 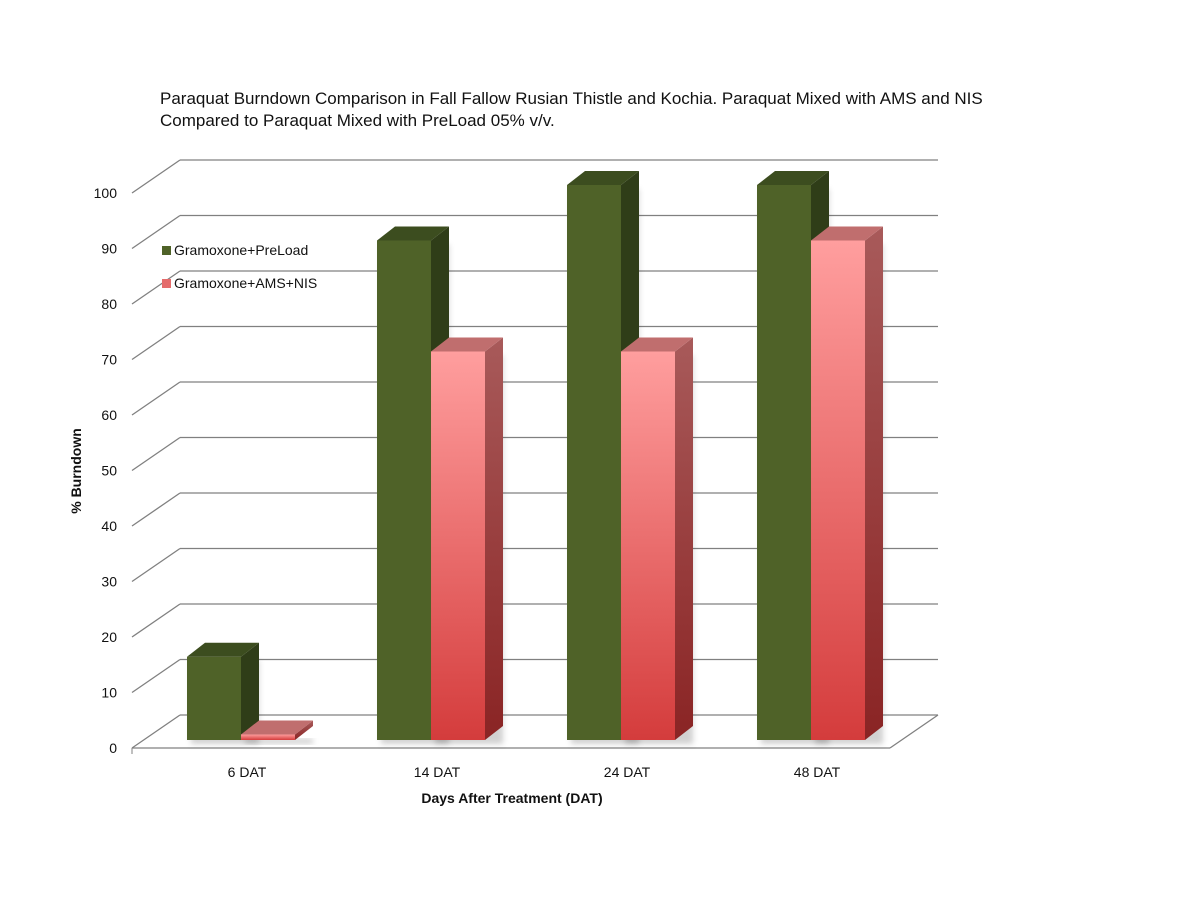 What do you see at coordinates (245, 283) in the screenshot?
I see `legend-label: Gramoxone+AMS+NIS` at bounding box center [245, 283].